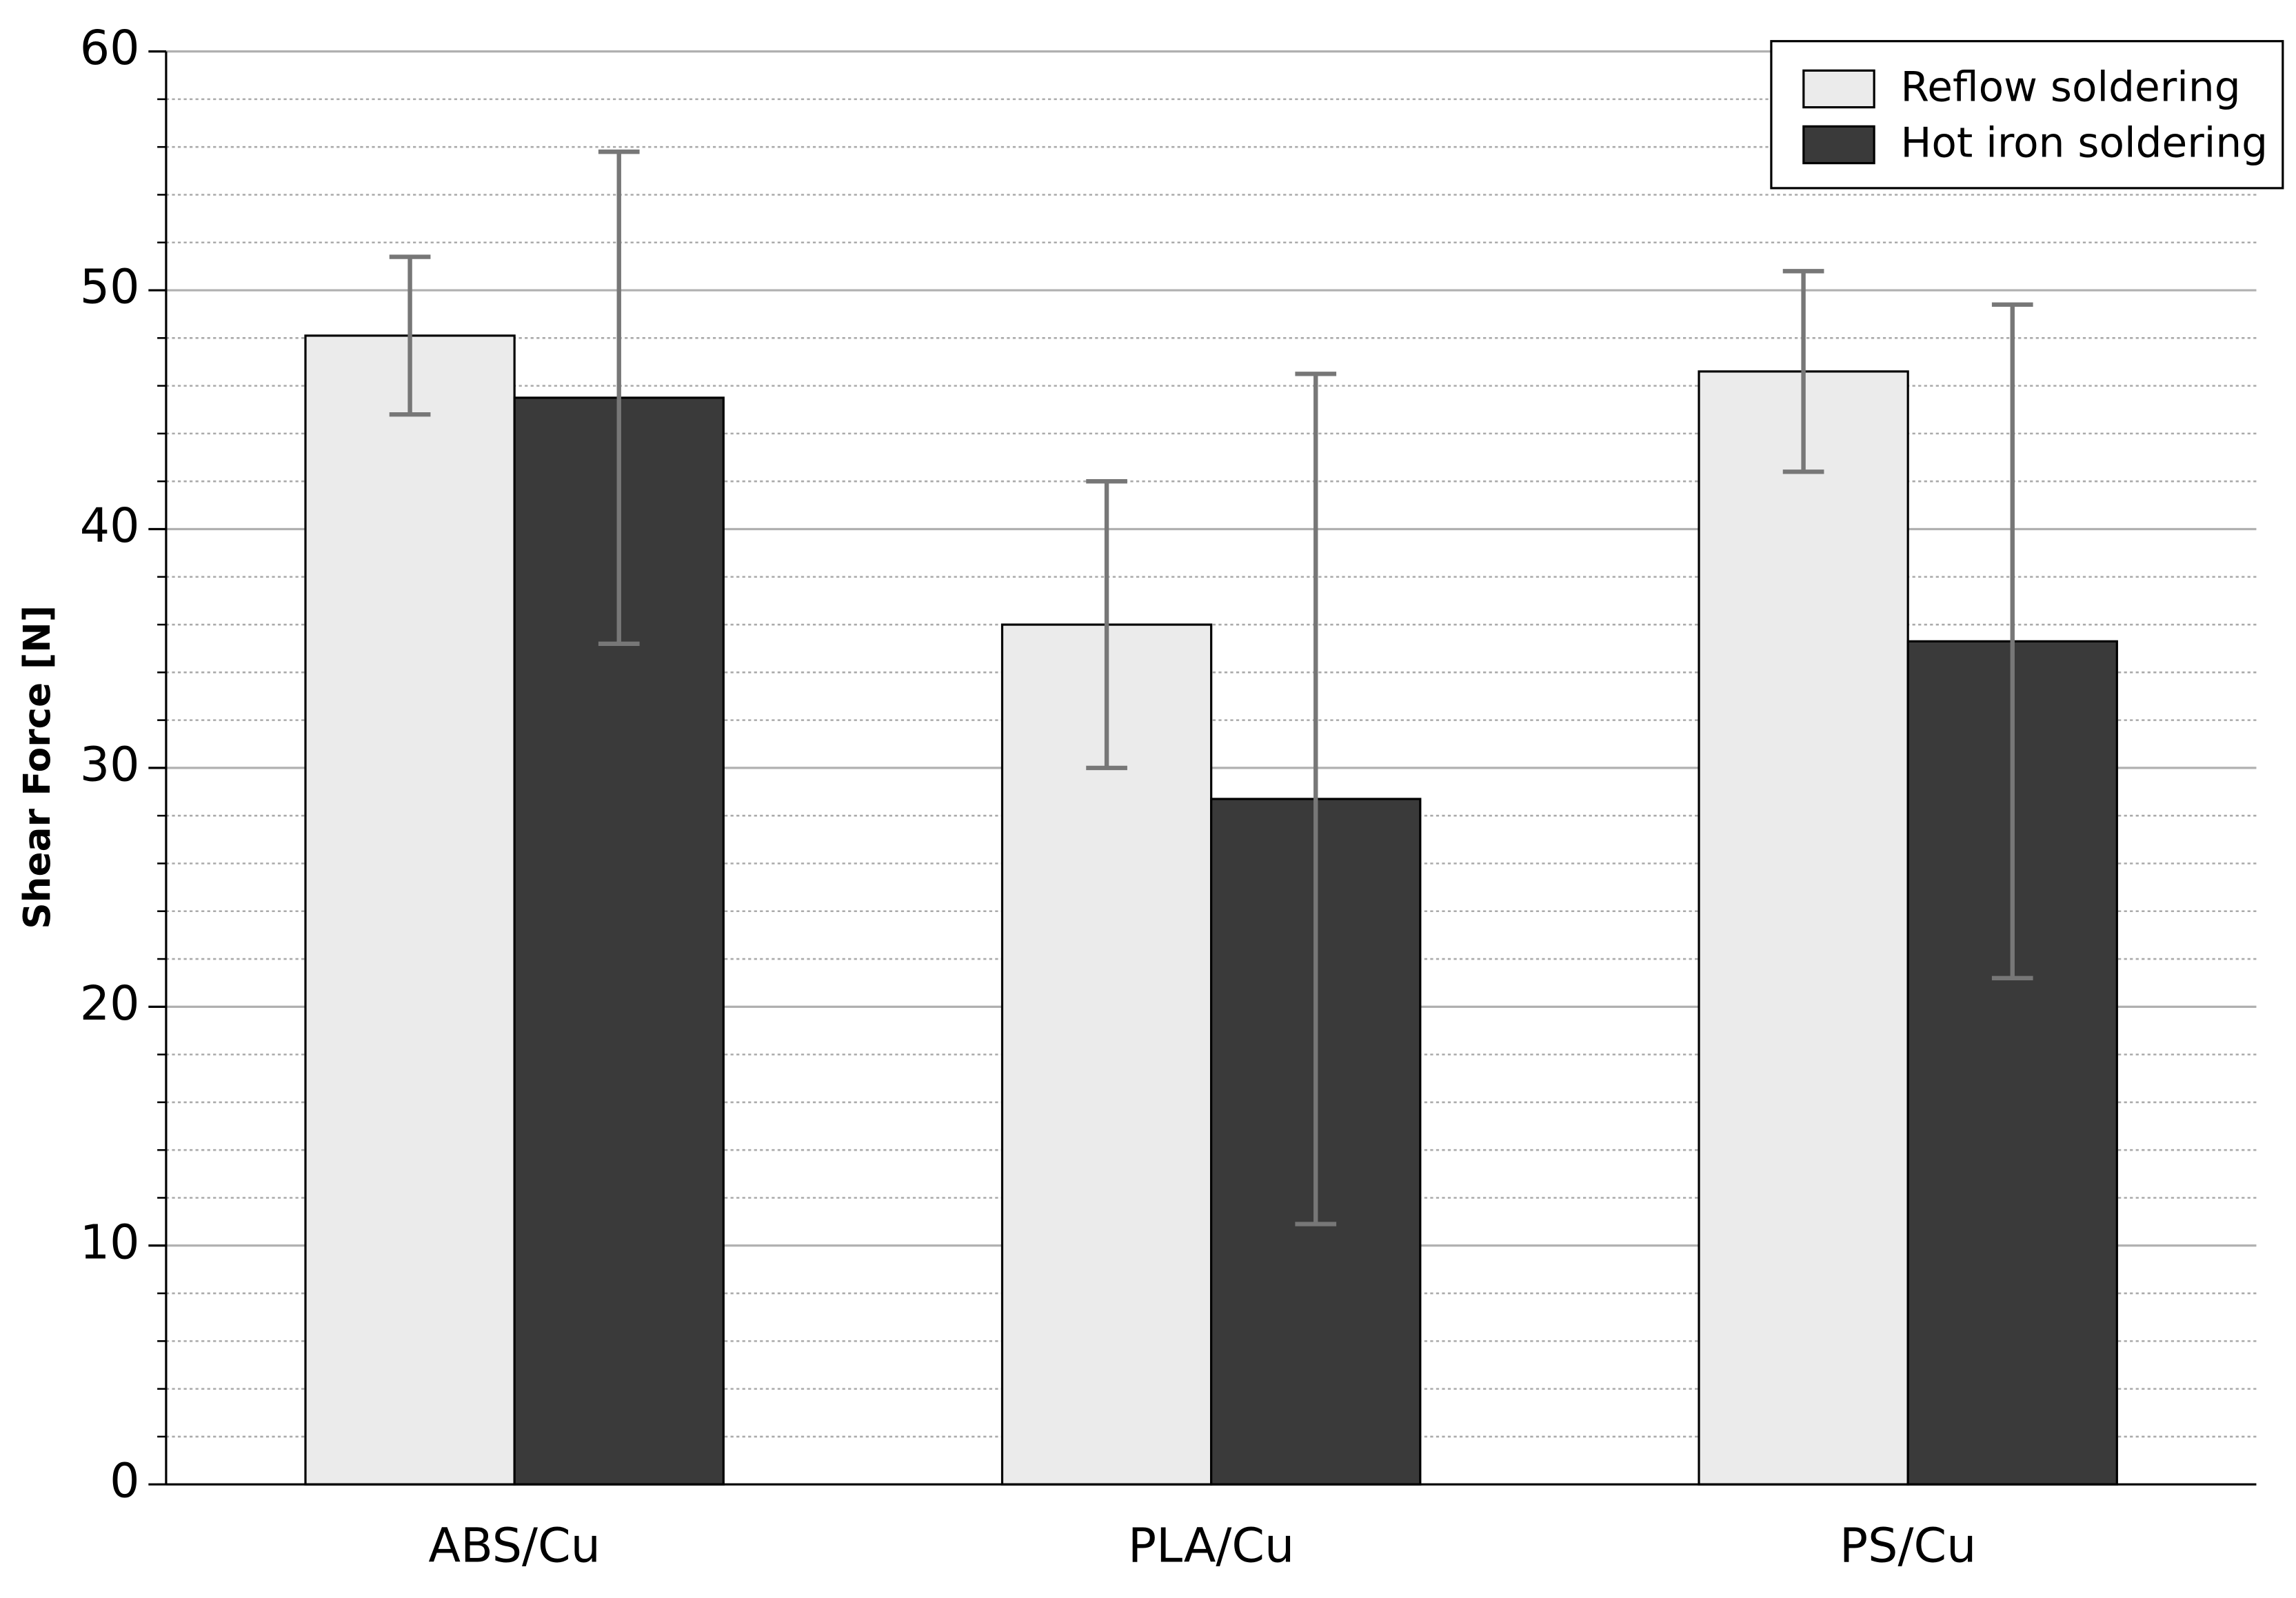  I want to click on x-tick-label: ABS/Cu, so click(514, 1546).